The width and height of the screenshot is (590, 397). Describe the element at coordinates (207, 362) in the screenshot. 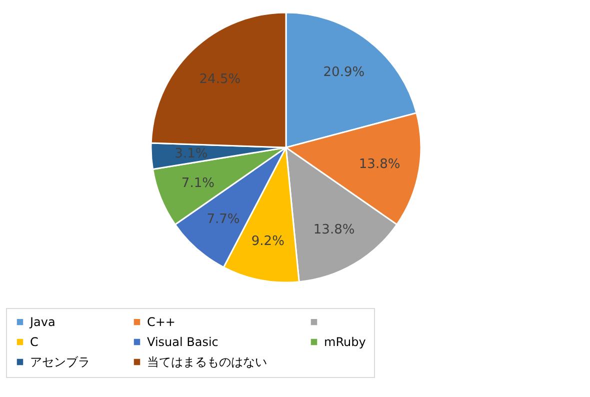

I see `legend-label: 当てはまるものはない` at that location.